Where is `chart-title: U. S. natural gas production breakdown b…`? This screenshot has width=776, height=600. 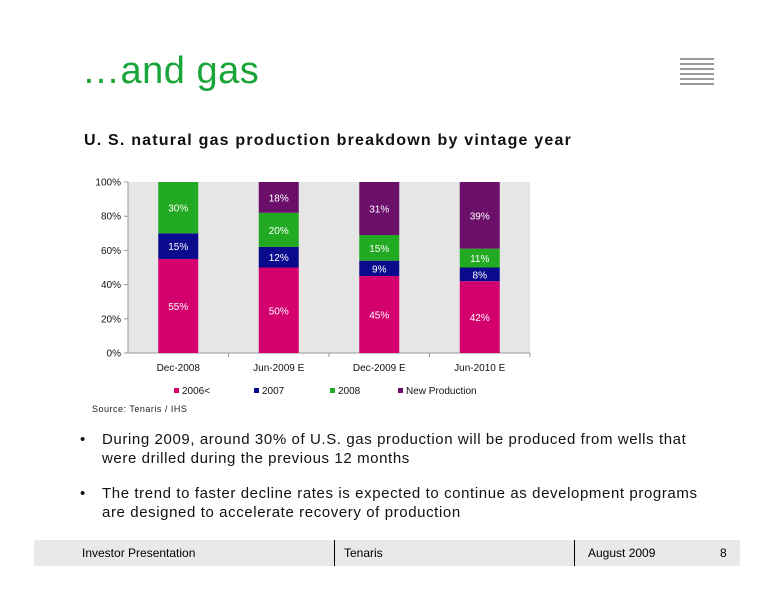 chart-title: U. S. natural gas production breakdown b… is located at coordinates (328, 140).